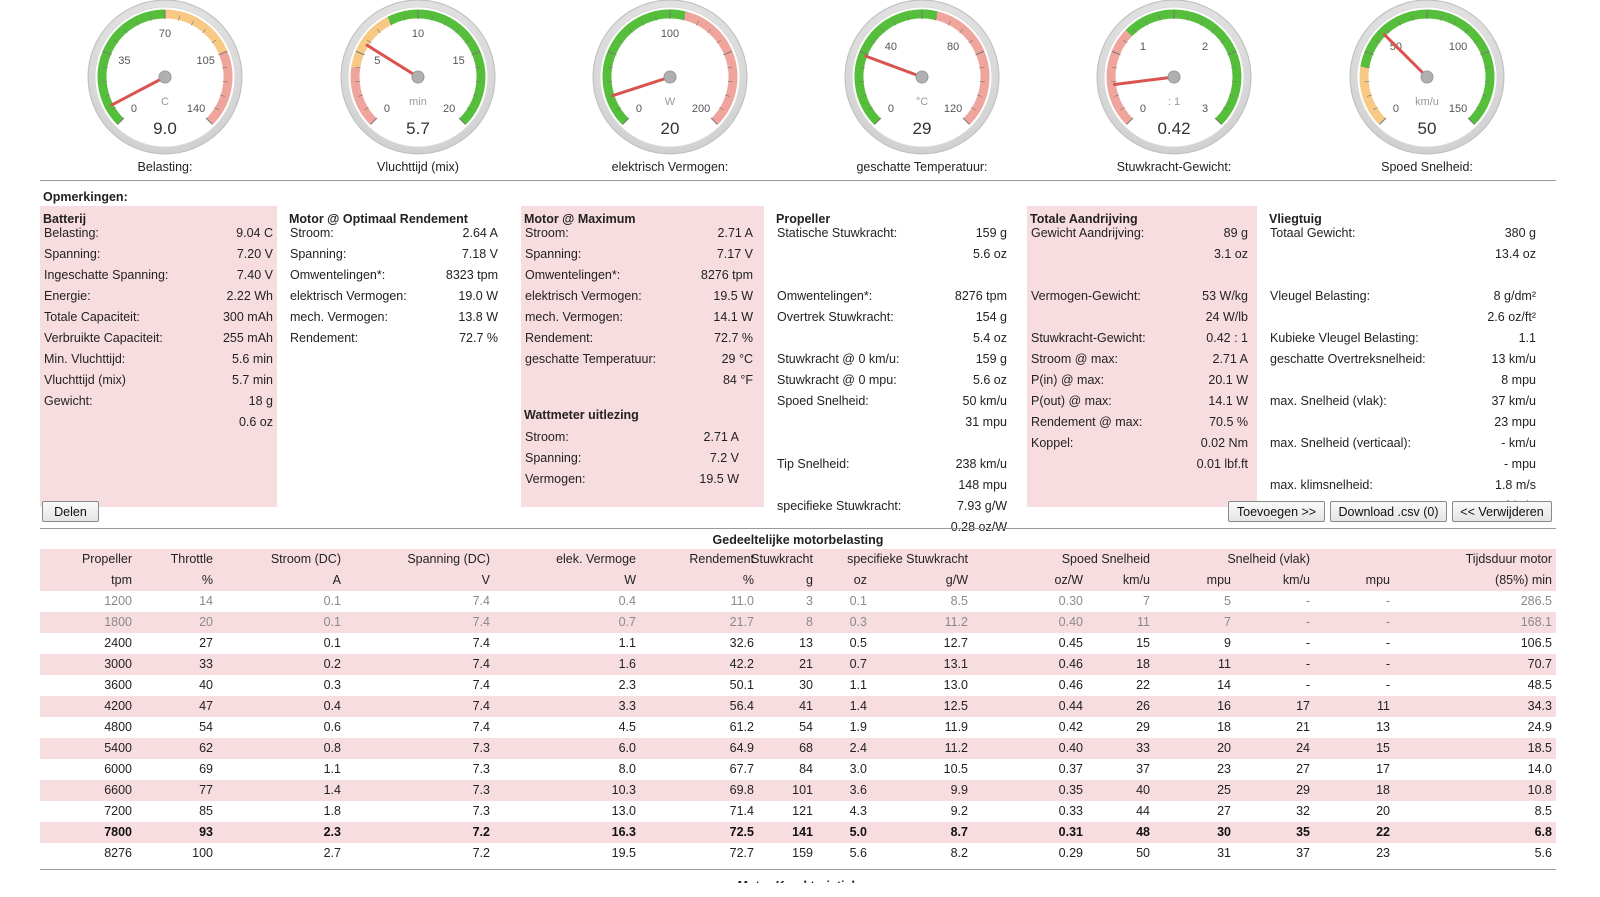  Describe the element at coordinates (891, 47) in the screenshot. I see `gauge-tick-label: 40` at that location.